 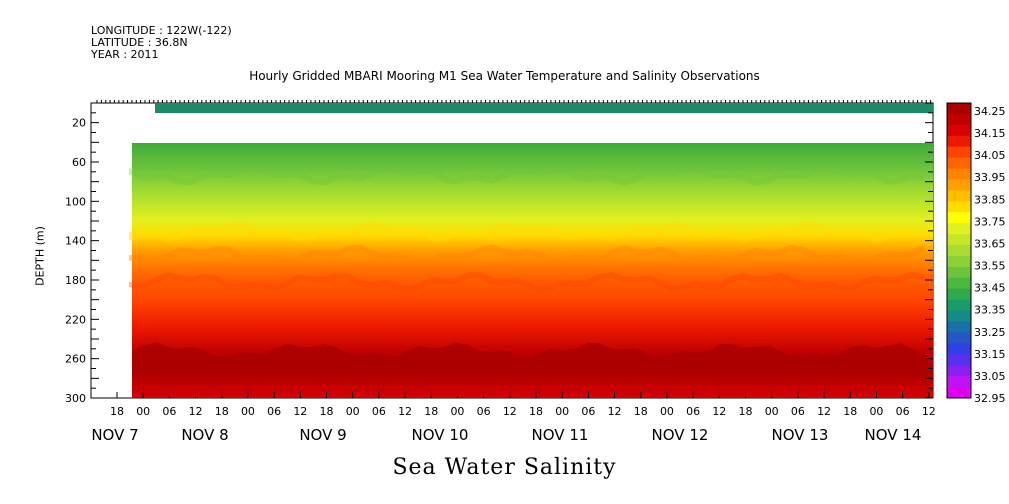 What do you see at coordinates (990, 133) in the screenshot?
I see `colorbar-label: 34.15` at bounding box center [990, 133].